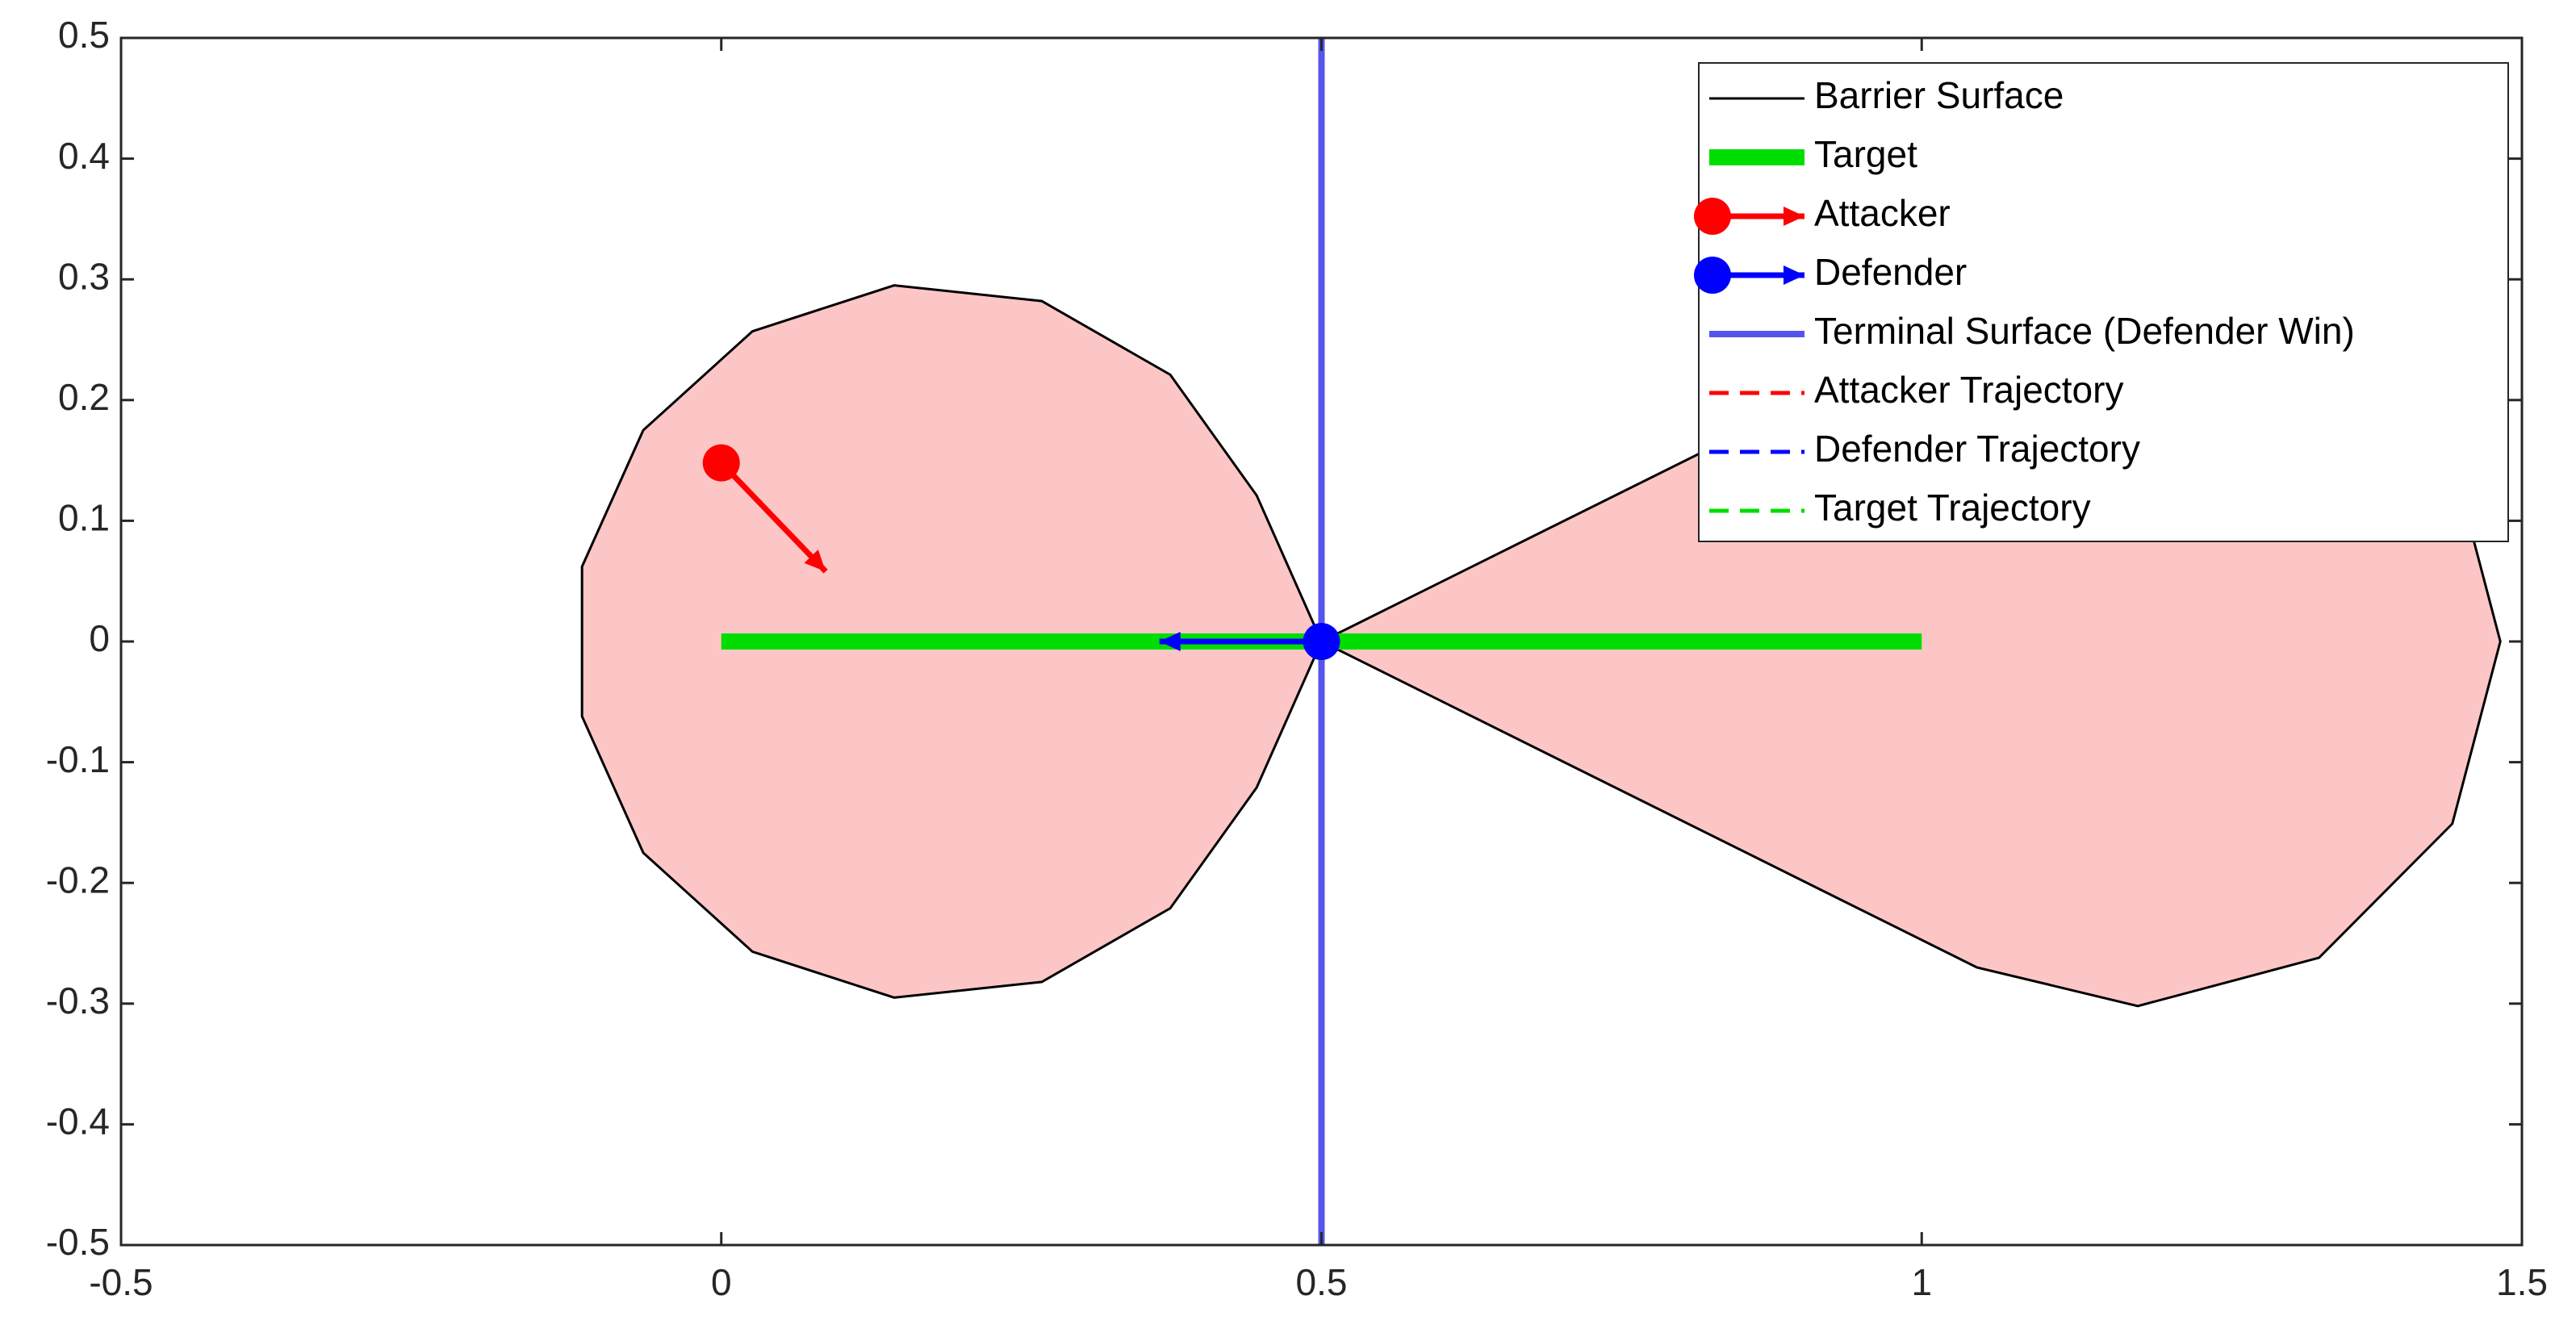 Image resolution: width=2576 pixels, height=1333 pixels. What do you see at coordinates (78, 1122) in the screenshot?
I see `y-tick-label: -0.4` at bounding box center [78, 1122].